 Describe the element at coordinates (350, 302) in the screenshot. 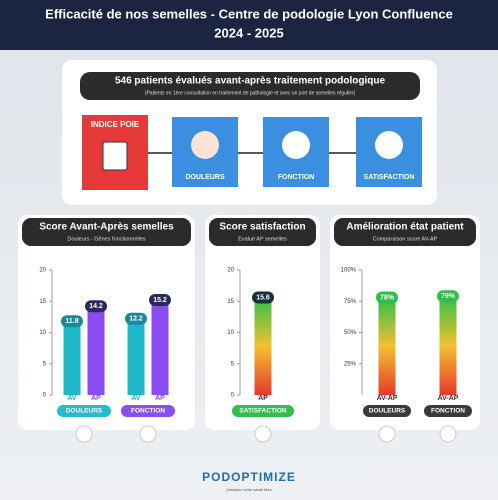

I see `y-tick-label: 75%` at that location.